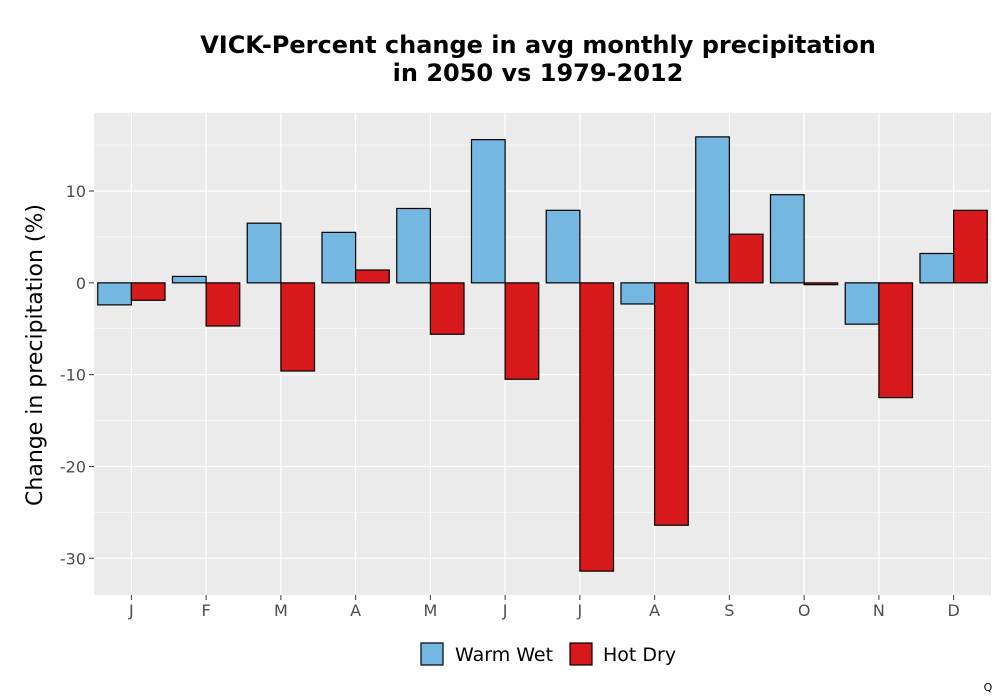 Image resolution: width=1000 pixels, height=700 pixels. What do you see at coordinates (206, 610) in the screenshot?
I see `x-tick-label: F` at bounding box center [206, 610].